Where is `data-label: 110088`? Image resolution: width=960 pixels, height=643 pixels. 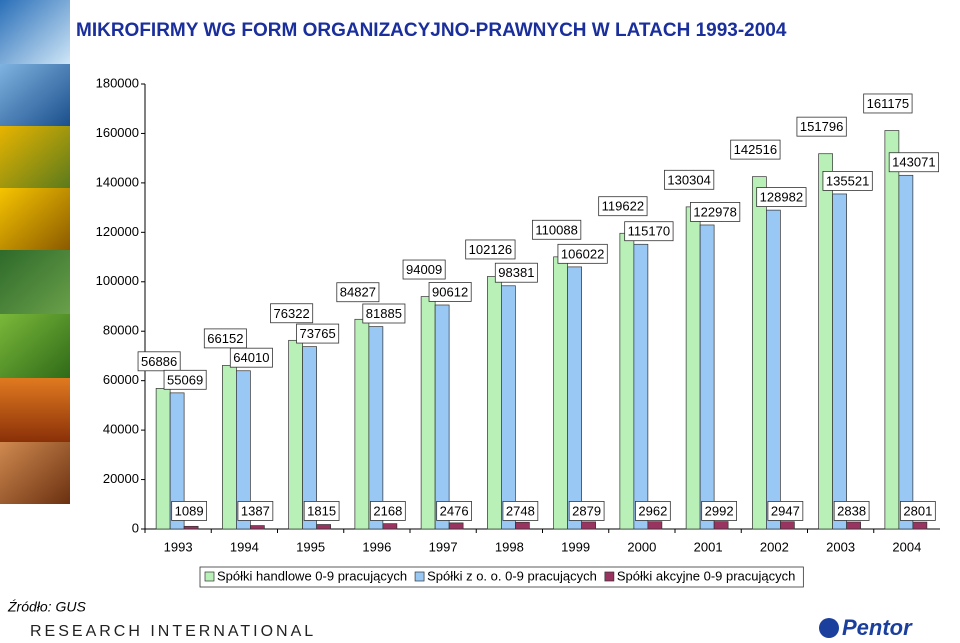
data-label: 110088 is located at coordinates (556, 229).